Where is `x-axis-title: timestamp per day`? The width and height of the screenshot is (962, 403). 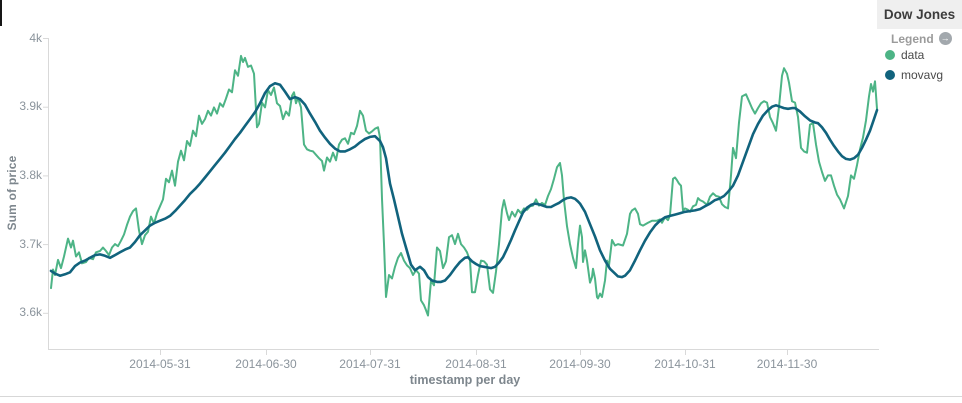 x-axis-title: timestamp per day is located at coordinates (465, 380).